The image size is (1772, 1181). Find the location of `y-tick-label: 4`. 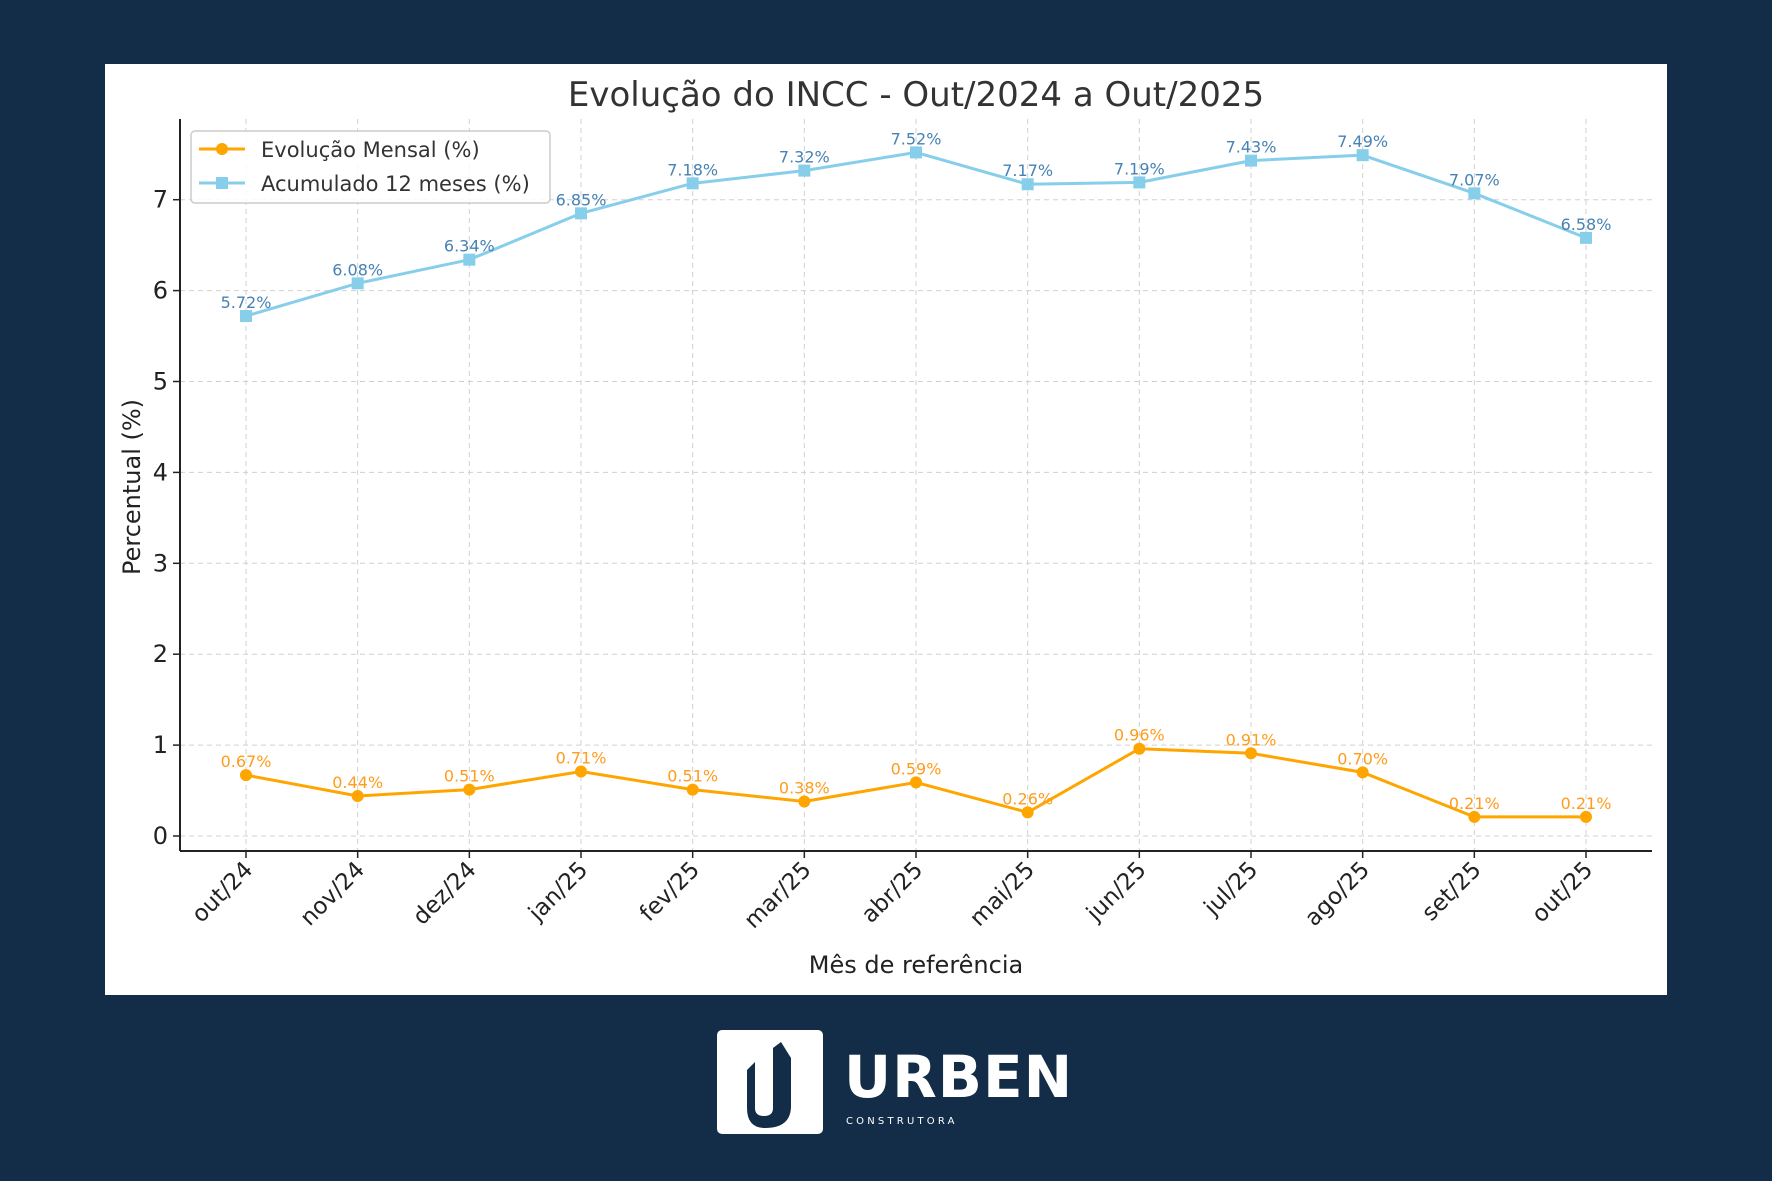

y-tick-label: 4 is located at coordinates (160, 472).